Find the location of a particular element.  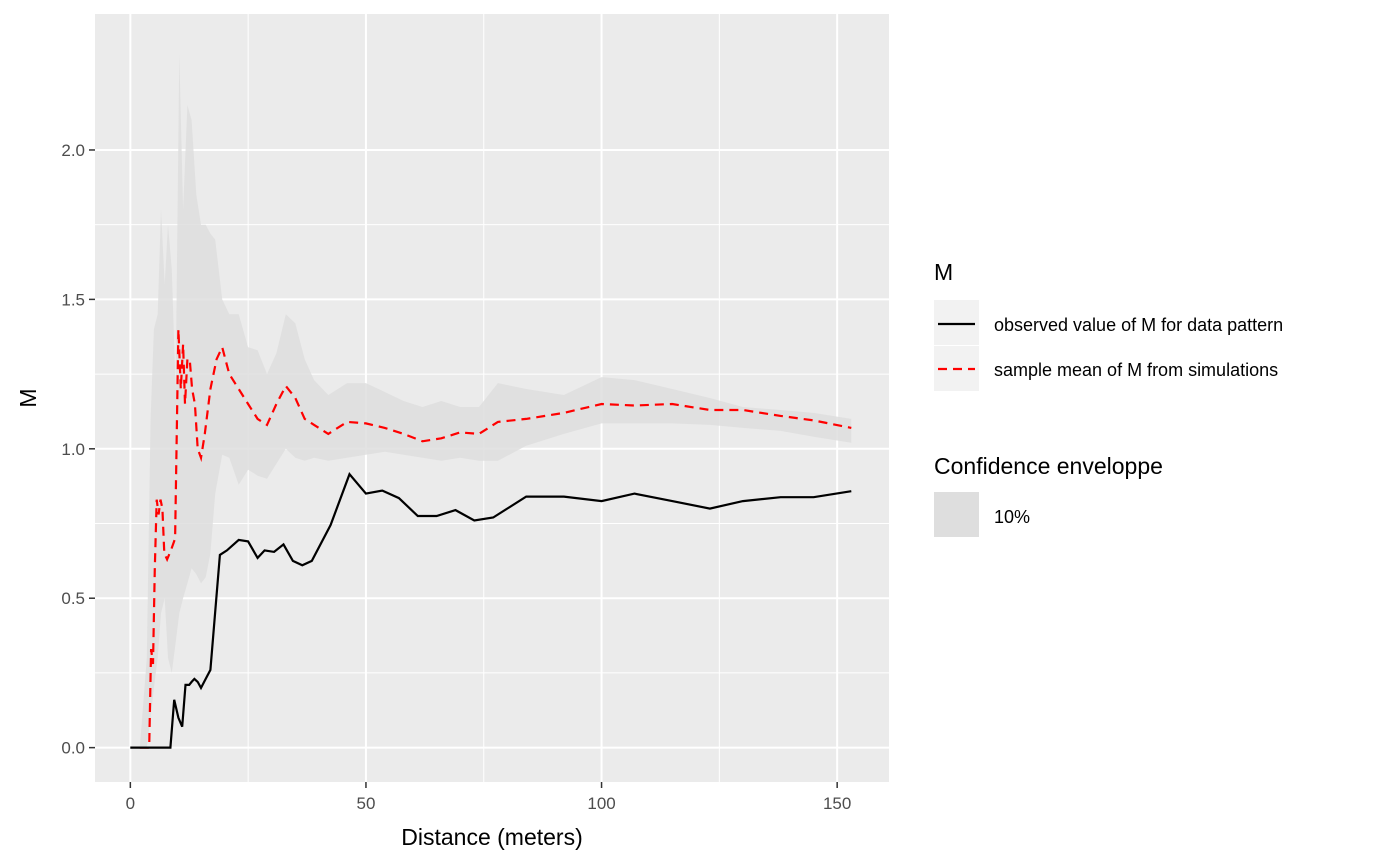

y-tick-label: 0.0 is located at coordinates (73, 748).